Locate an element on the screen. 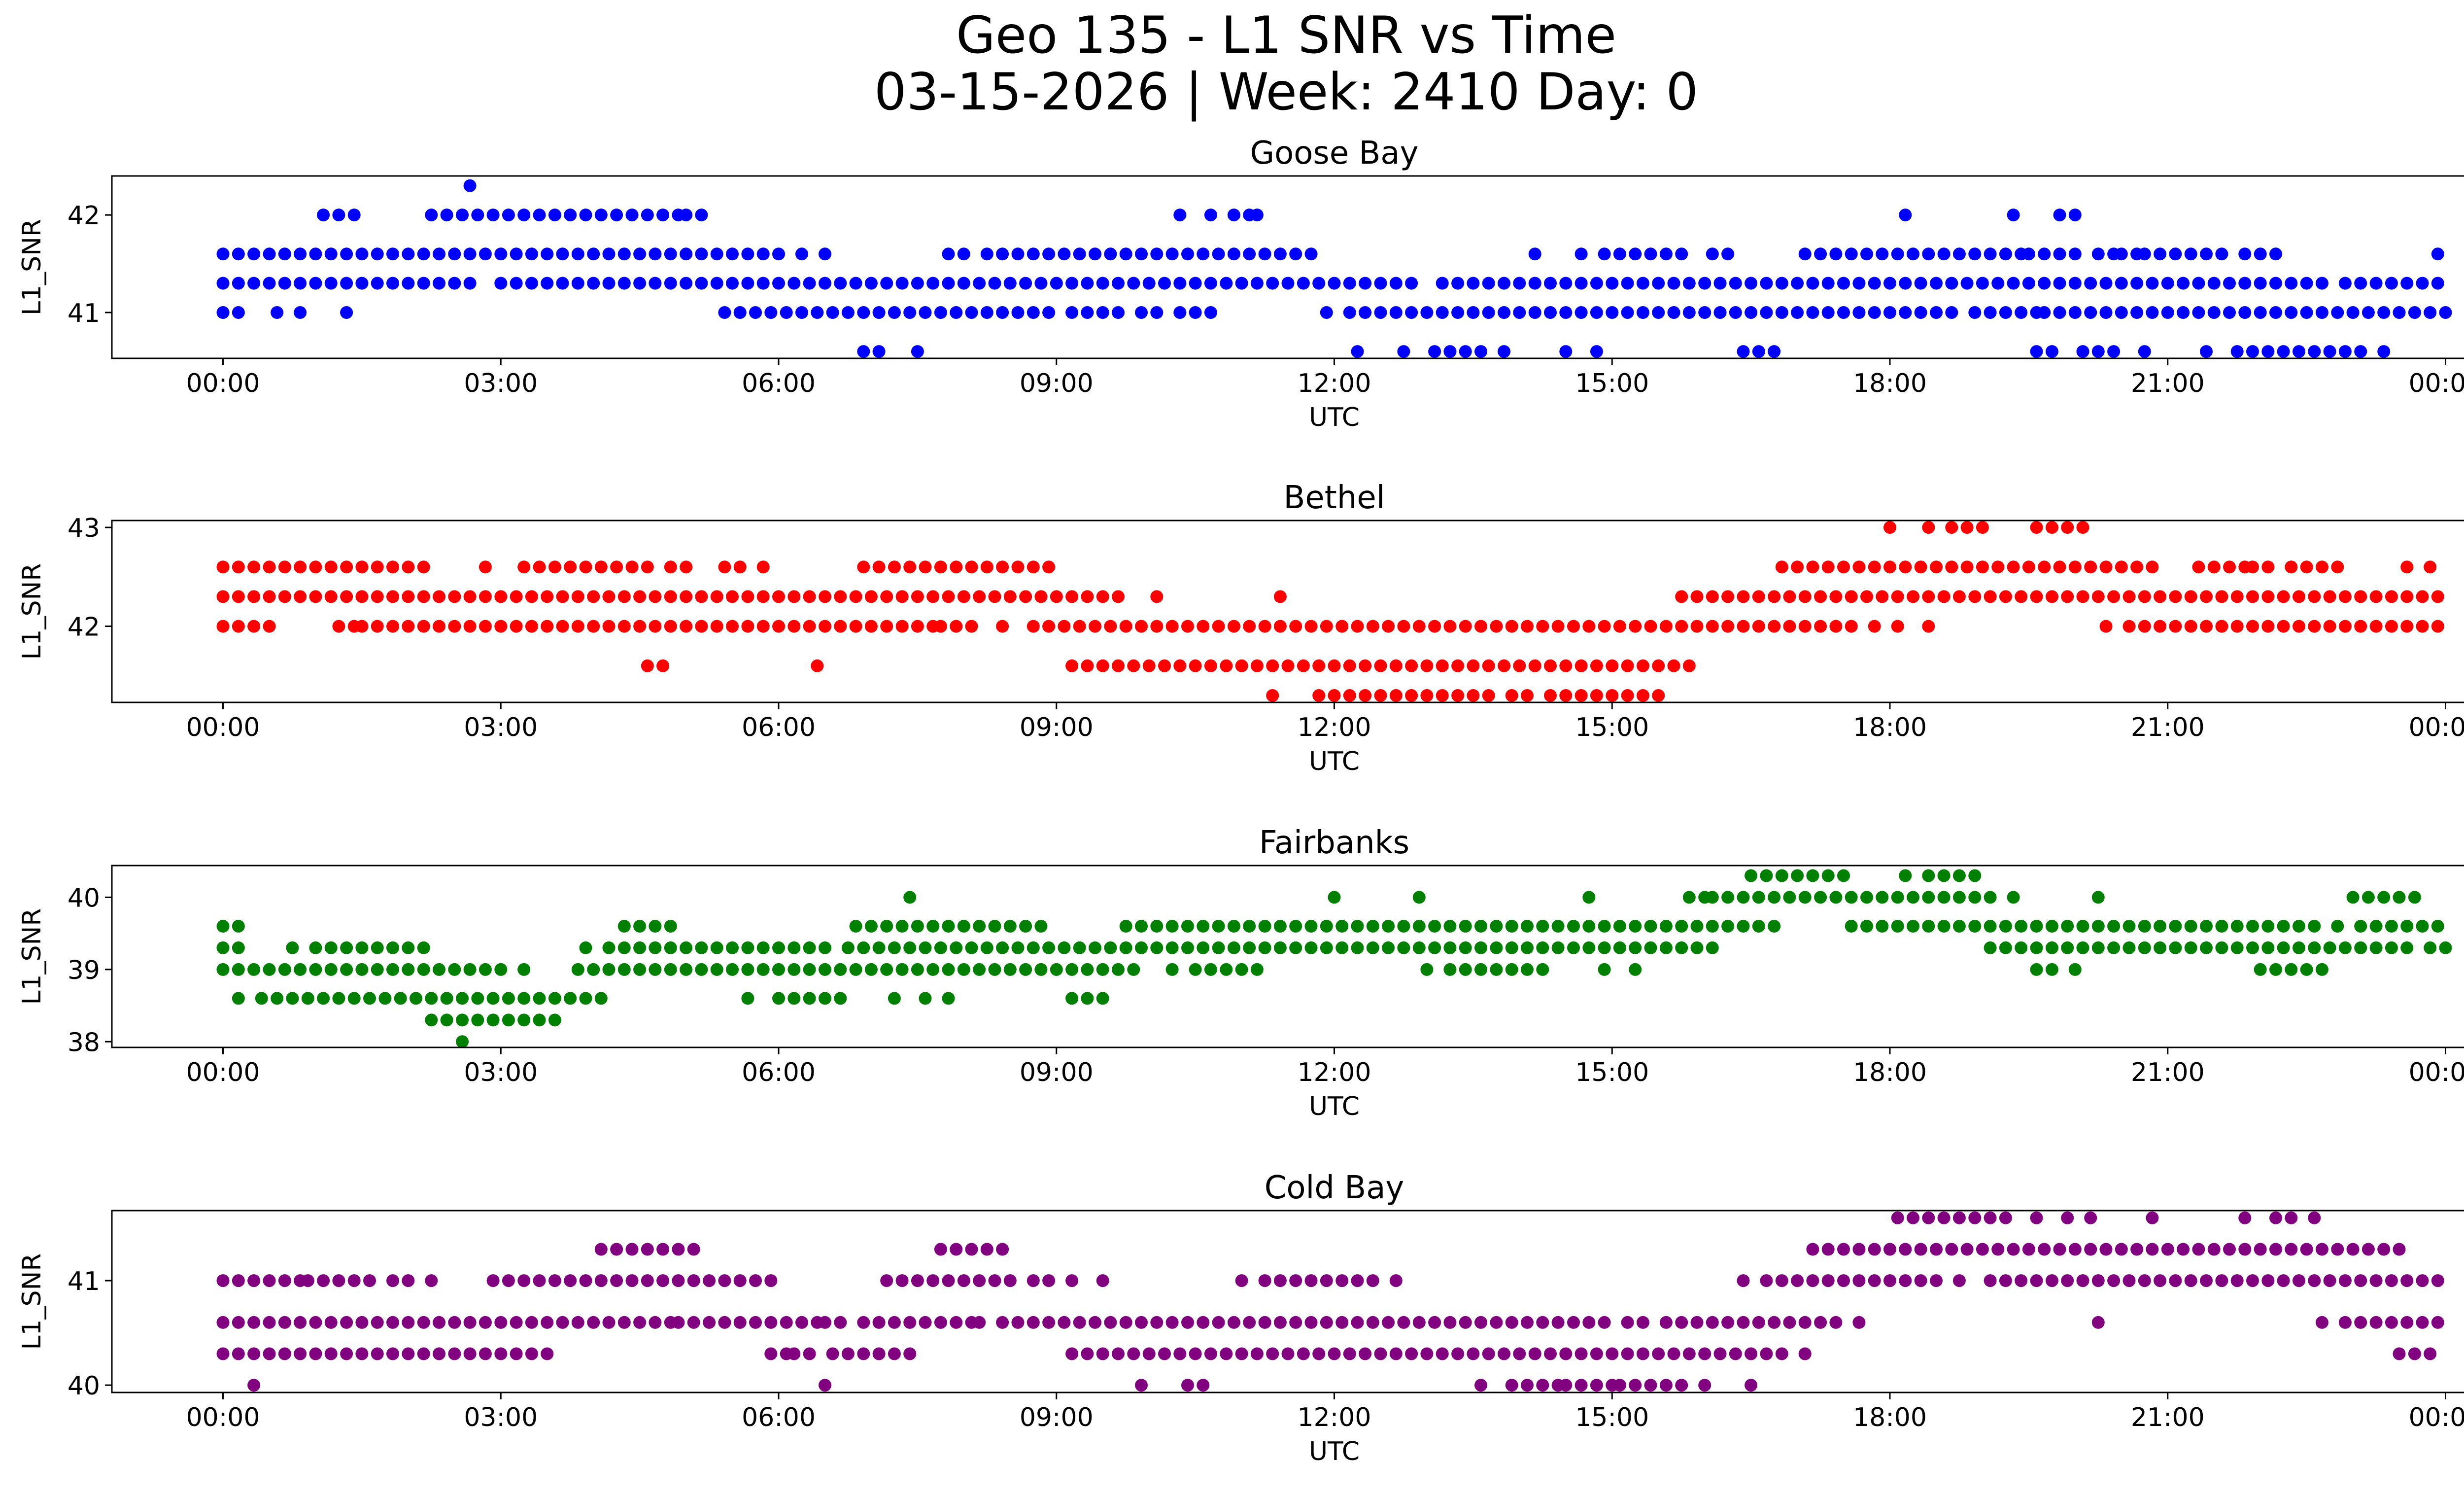  y-axis-label: L1_SNR is located at coordinates (32, 1301).